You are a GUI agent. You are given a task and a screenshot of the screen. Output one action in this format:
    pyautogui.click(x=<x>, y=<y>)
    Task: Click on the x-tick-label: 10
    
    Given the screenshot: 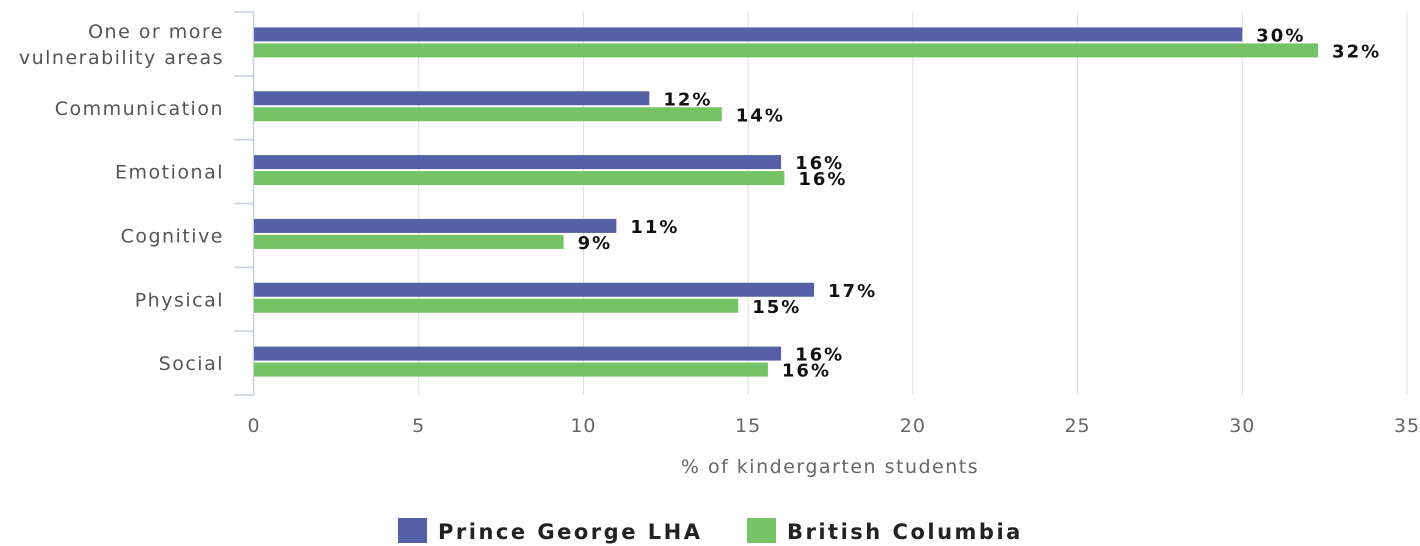 What is the action you would take?
    pyautogui.click(x=583, y=426)
    